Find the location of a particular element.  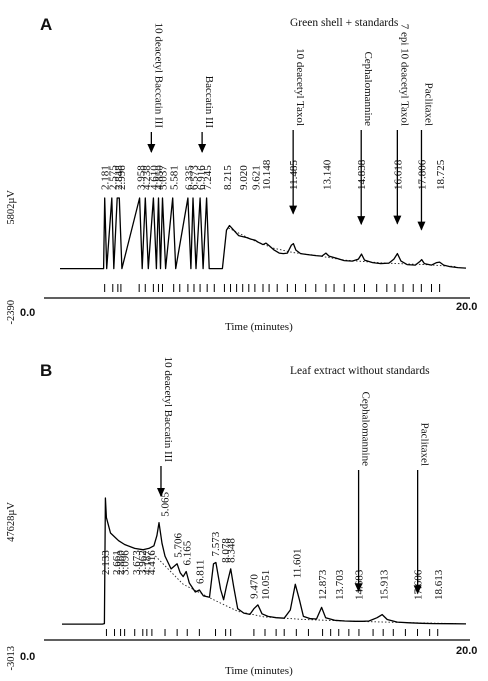

peak-rt-label: 4.187 is located at coordinates (148, 562).